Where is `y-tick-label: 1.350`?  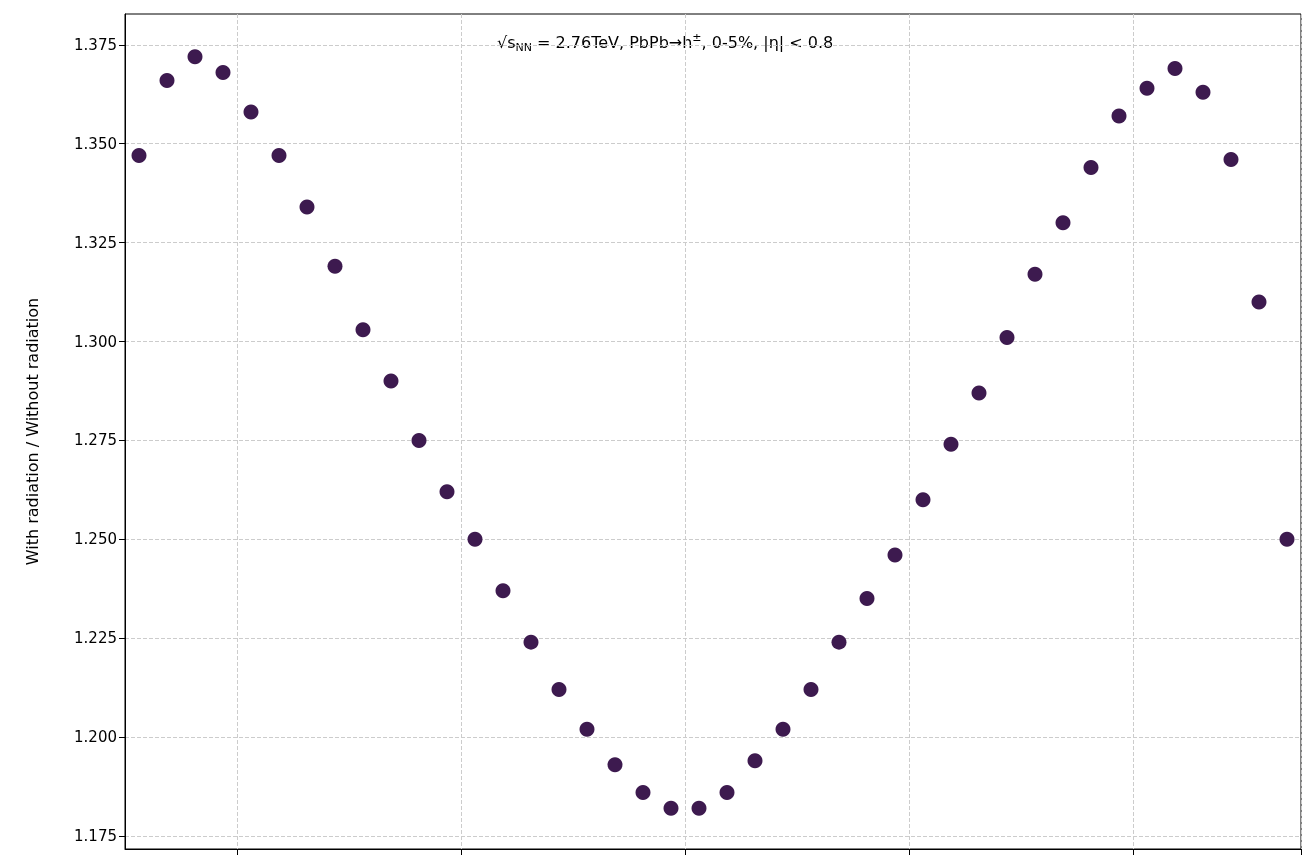 y-tick-label: 1.350 is located at coordinates (95, 143).